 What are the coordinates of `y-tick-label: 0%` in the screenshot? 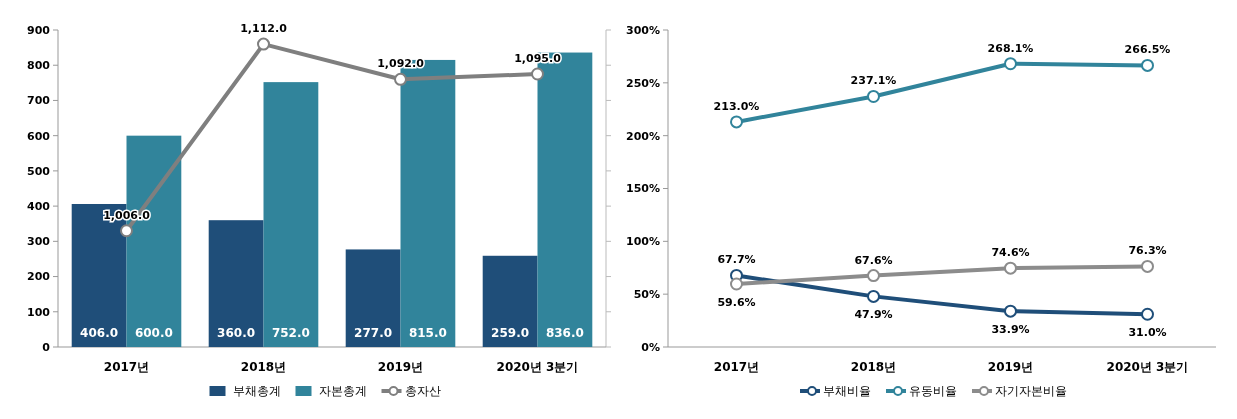 It's located at (650, 347).